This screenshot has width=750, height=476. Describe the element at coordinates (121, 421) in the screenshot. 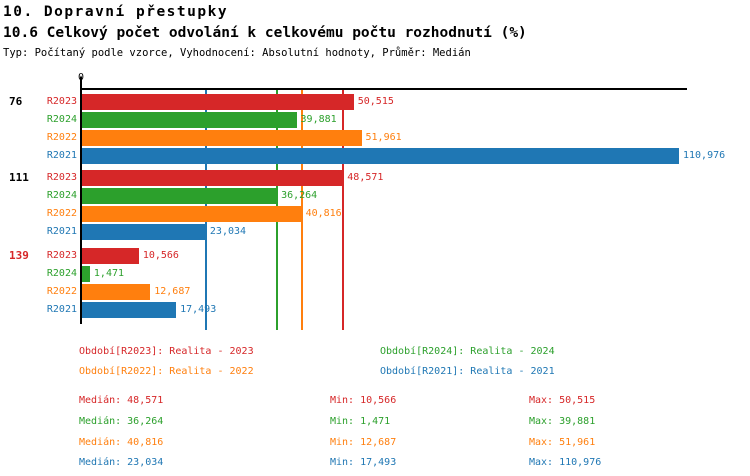

I see `stat-median-r2024: Medián: 36,264` at that location.